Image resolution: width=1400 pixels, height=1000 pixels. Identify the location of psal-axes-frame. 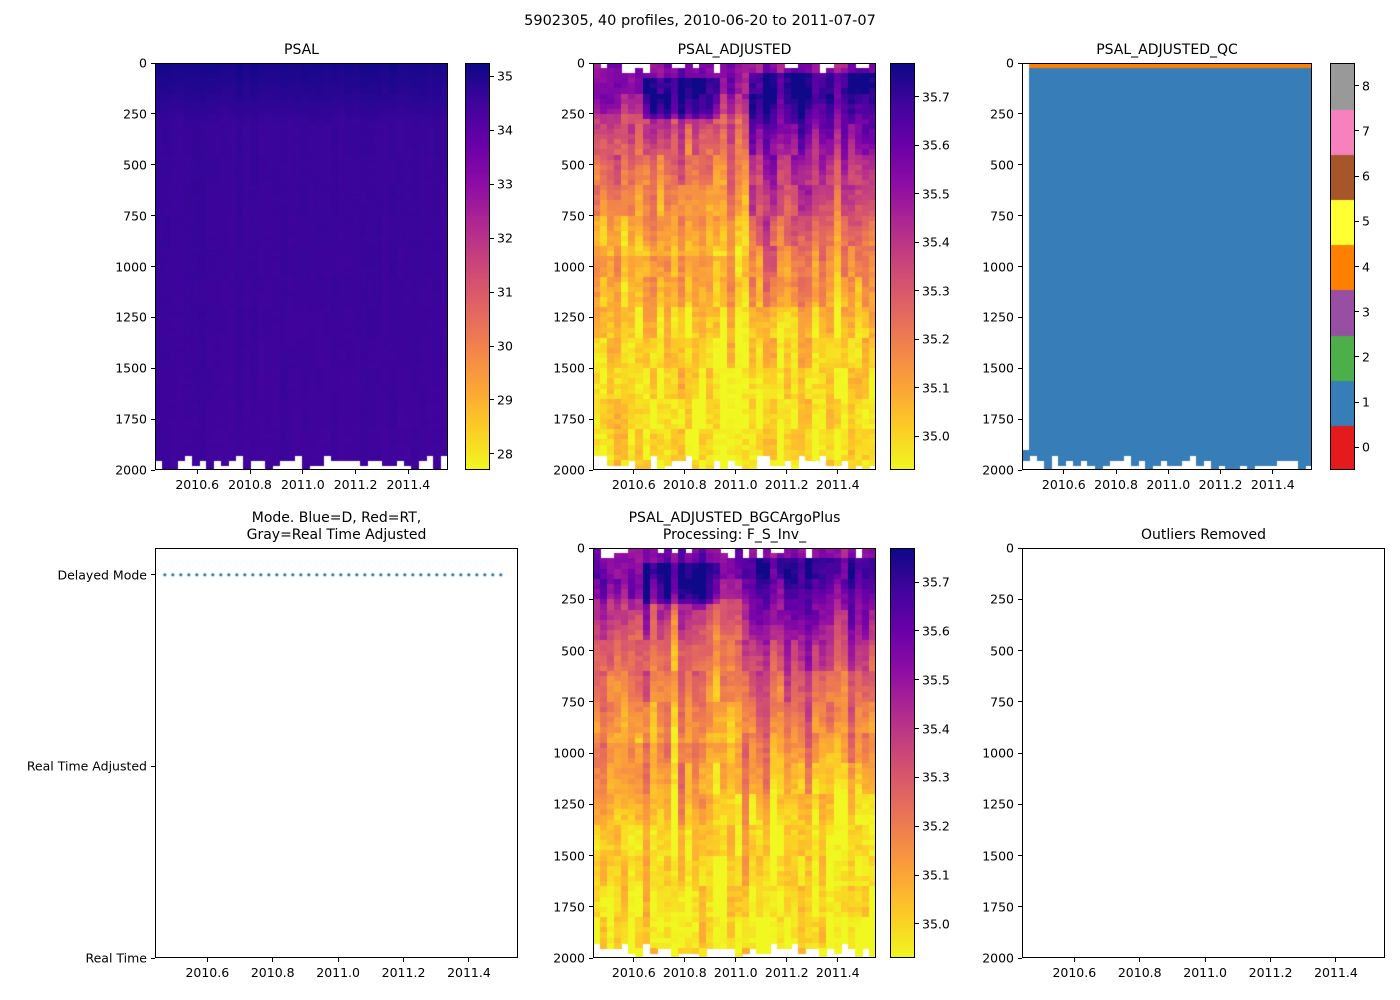
(301, 266).